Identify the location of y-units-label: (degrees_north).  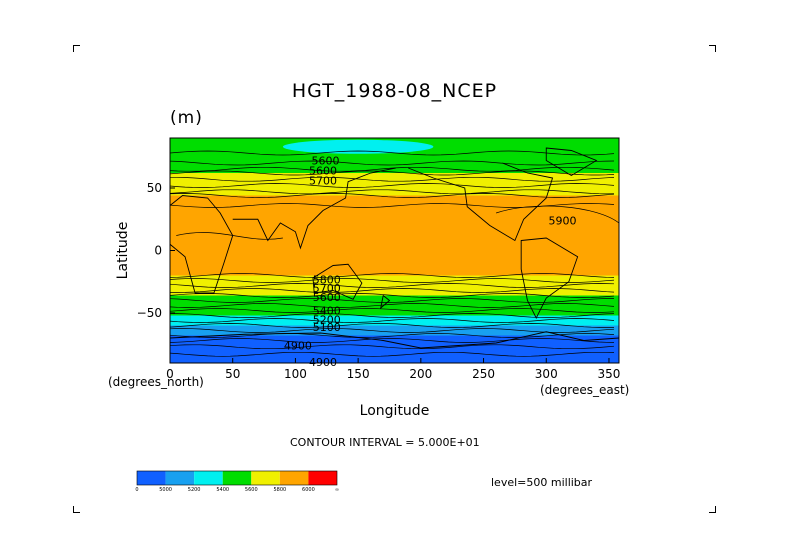
(156, 382).